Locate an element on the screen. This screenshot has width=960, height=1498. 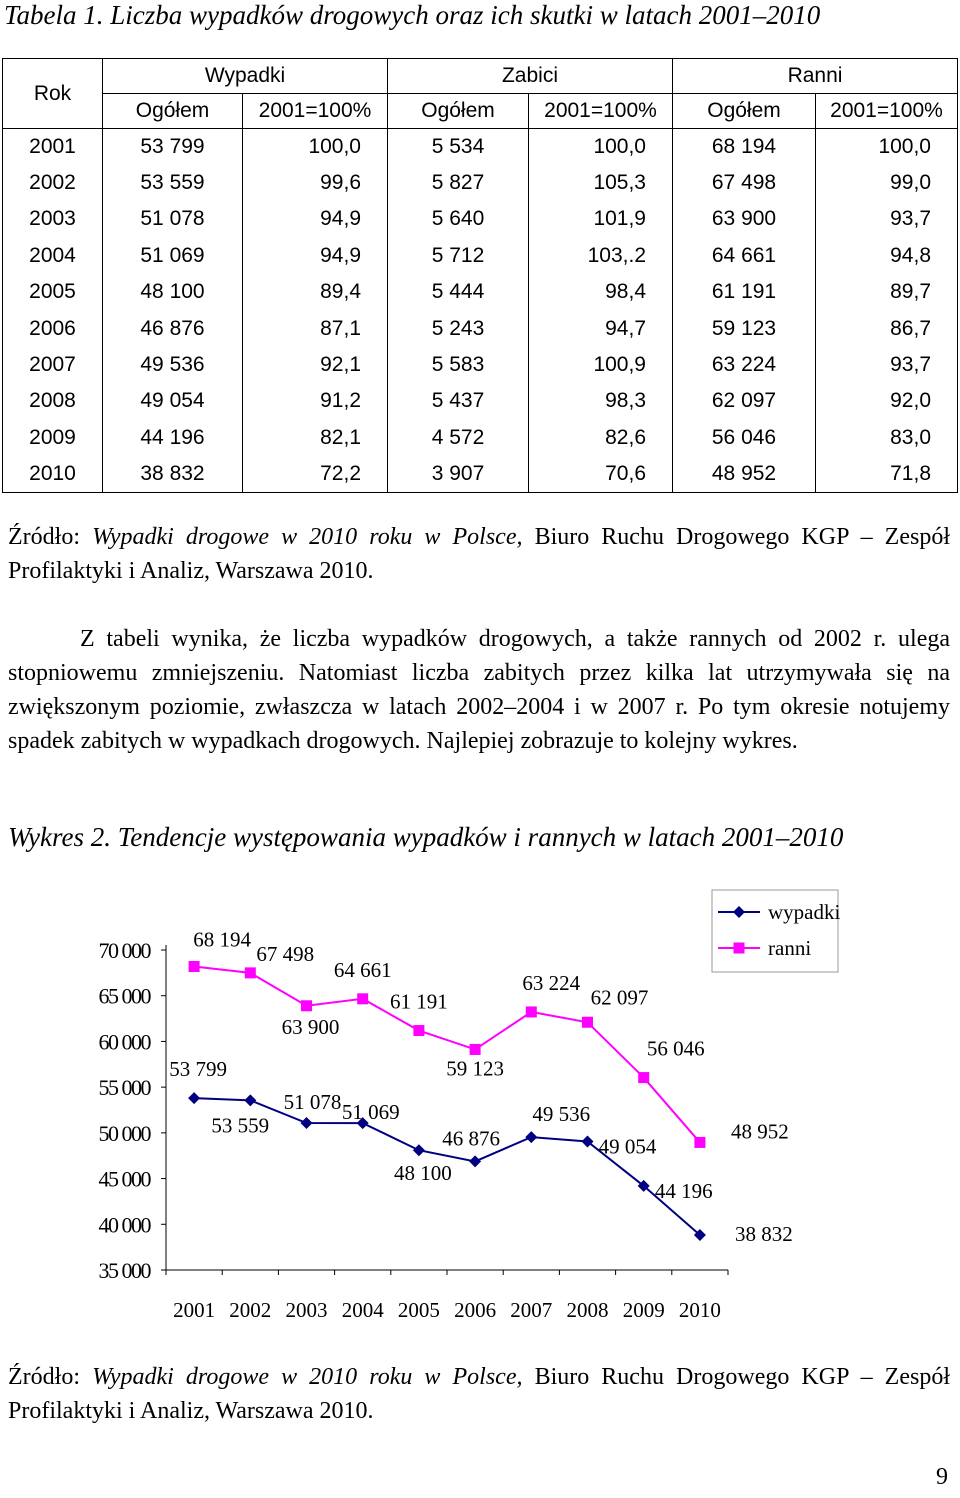
y-tick-label: 60 000 is located at coordinates (125, 1041).